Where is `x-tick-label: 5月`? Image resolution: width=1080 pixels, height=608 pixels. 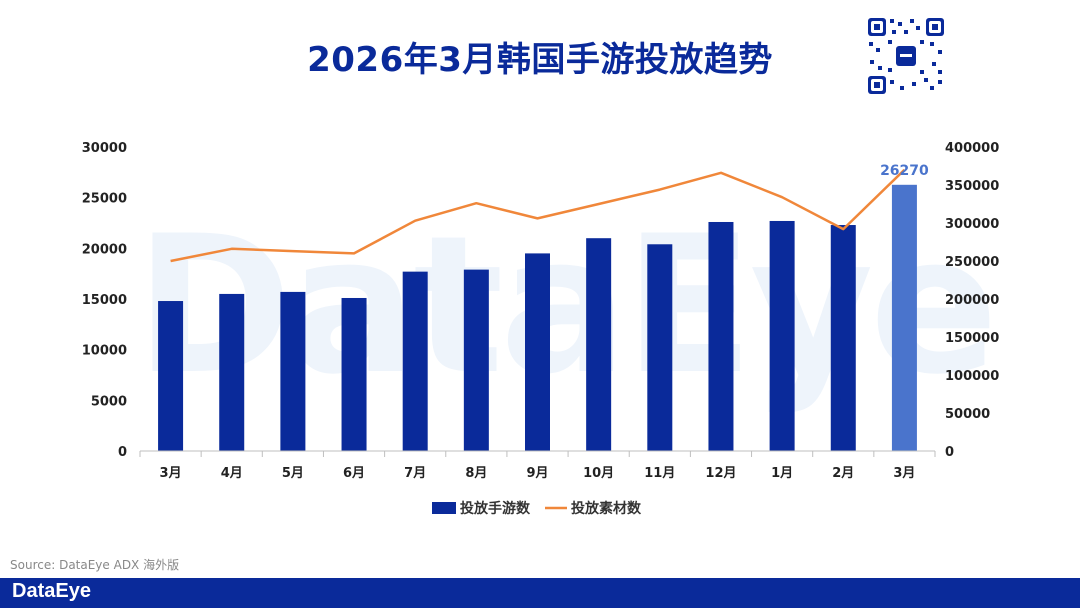
x-tick-label: 5月 is located at coordinates (293, 473).